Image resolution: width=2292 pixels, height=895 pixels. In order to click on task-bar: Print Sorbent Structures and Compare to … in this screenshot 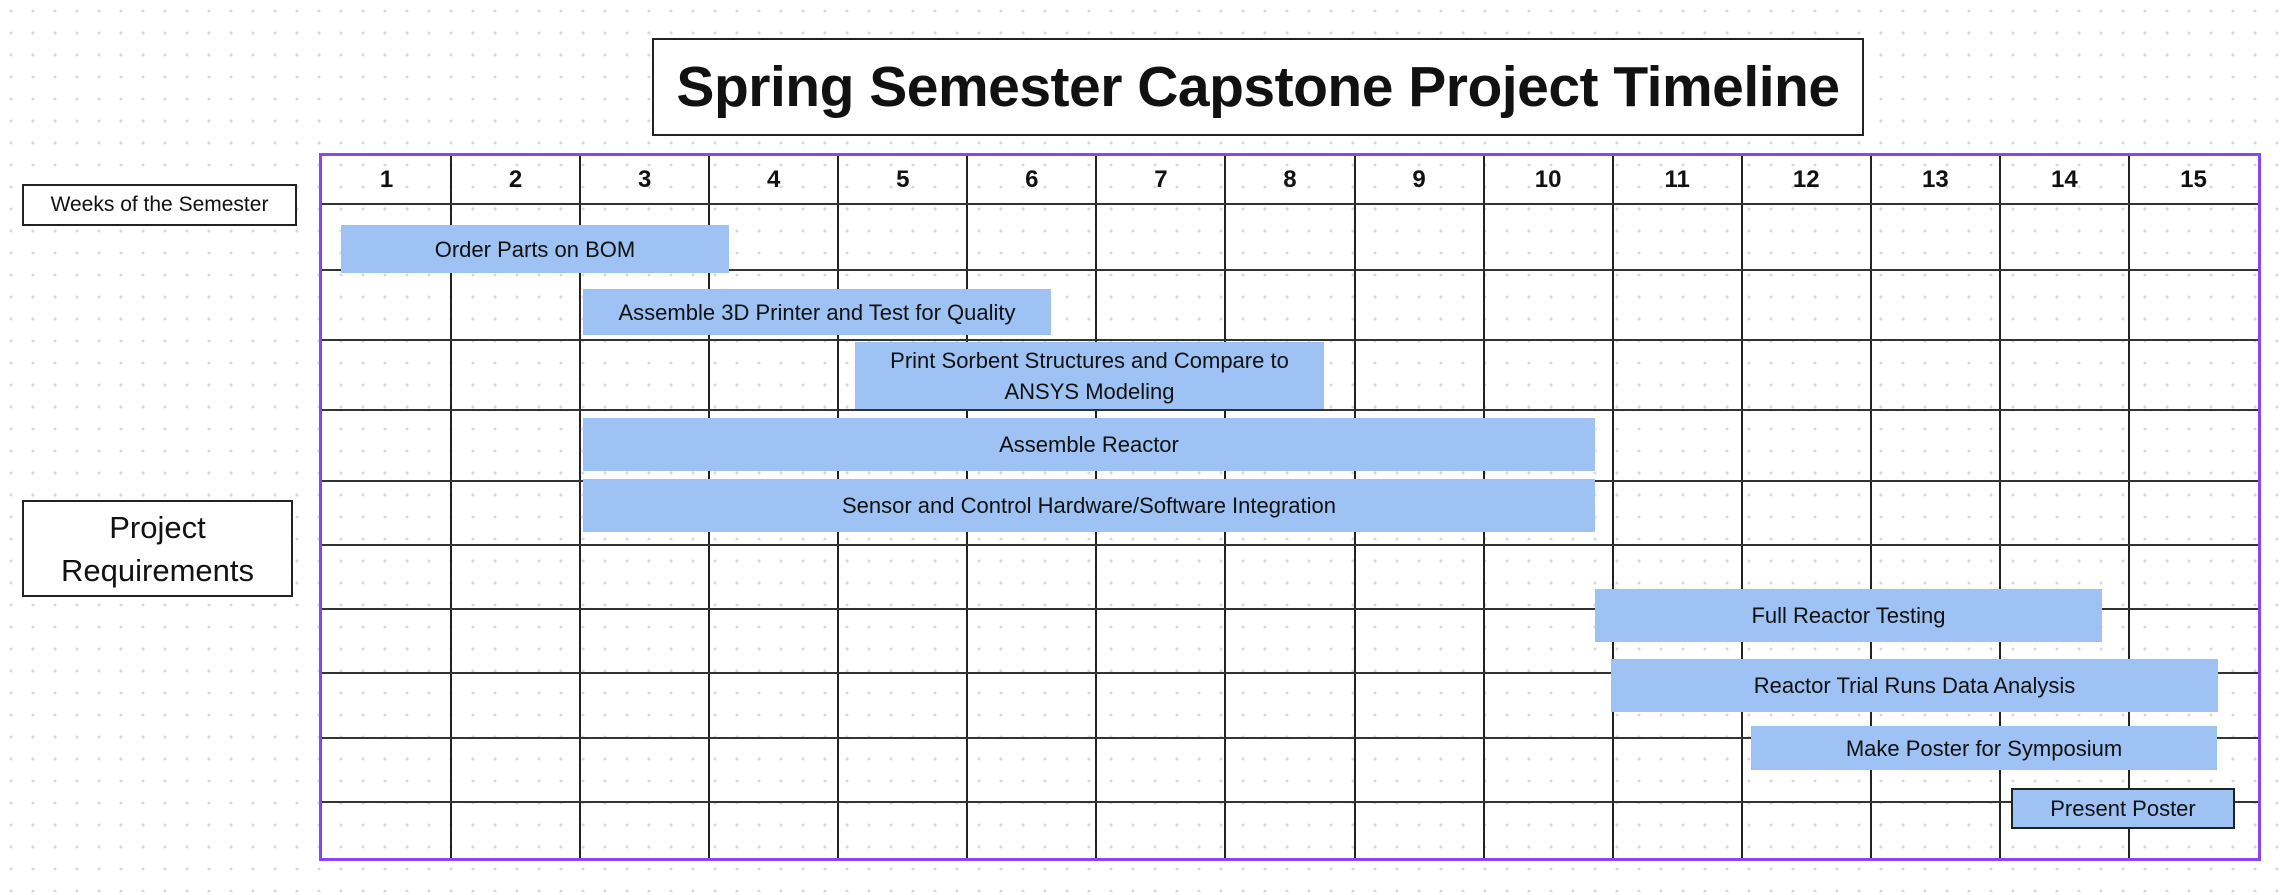, I will do `click(1089, 375)`.